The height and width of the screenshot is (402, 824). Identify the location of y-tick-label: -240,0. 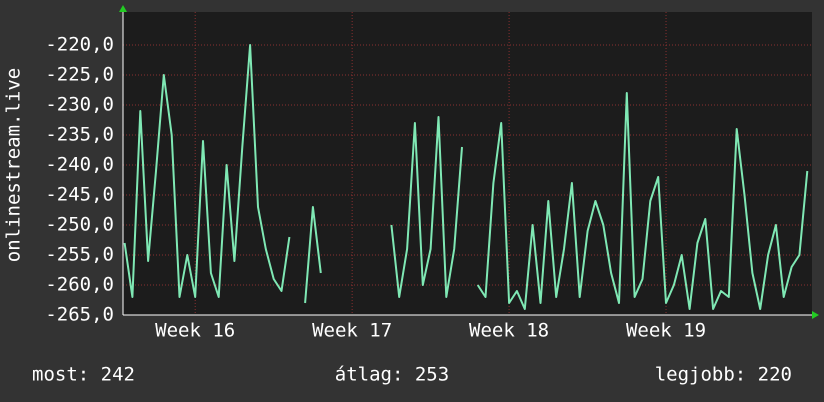
(79, 165).